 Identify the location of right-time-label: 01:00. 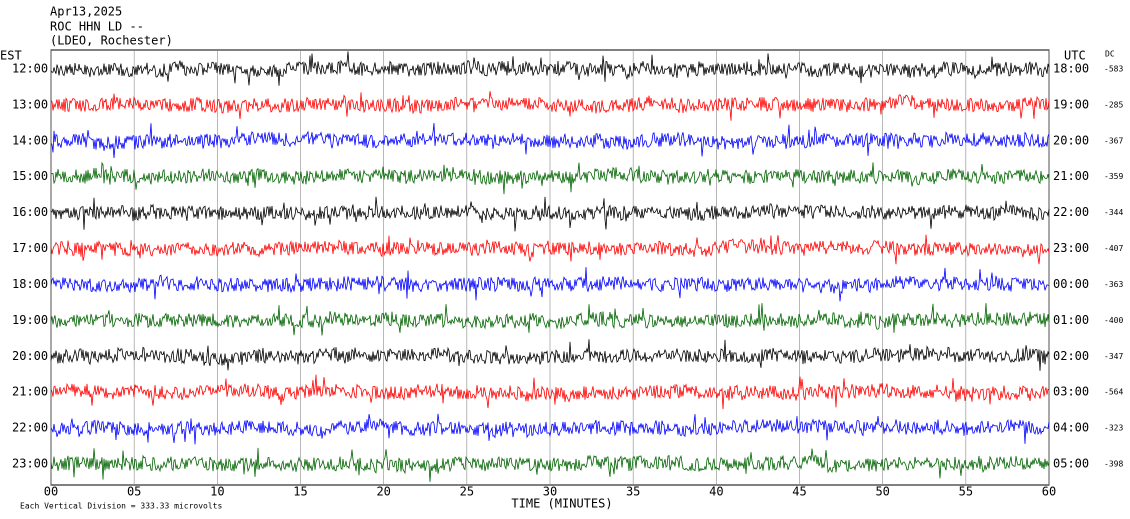
(1071, 320).